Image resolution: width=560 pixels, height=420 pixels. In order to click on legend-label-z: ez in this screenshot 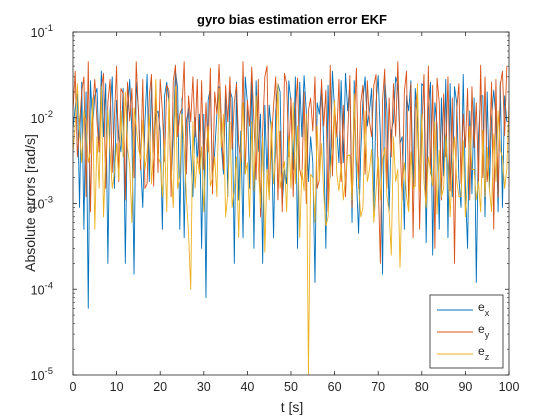, I will do `click(484, 353)`.